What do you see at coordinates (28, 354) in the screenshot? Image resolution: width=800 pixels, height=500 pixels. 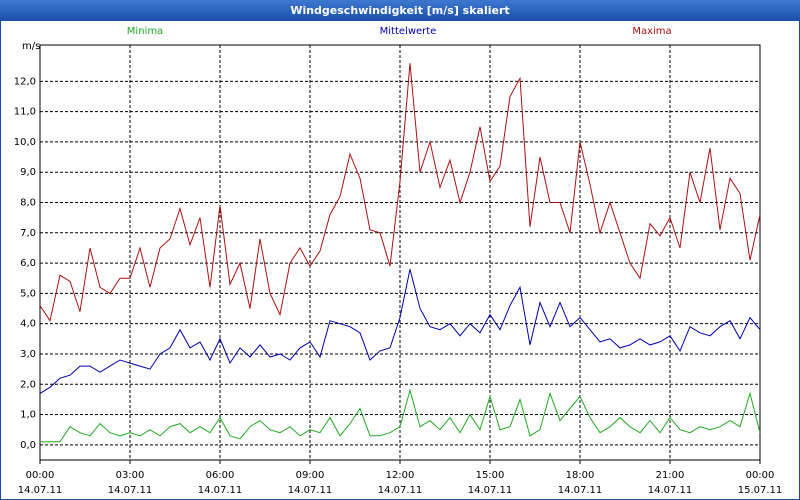 I see `y-tick-label: 3,0` at bounding box center [28, 354].